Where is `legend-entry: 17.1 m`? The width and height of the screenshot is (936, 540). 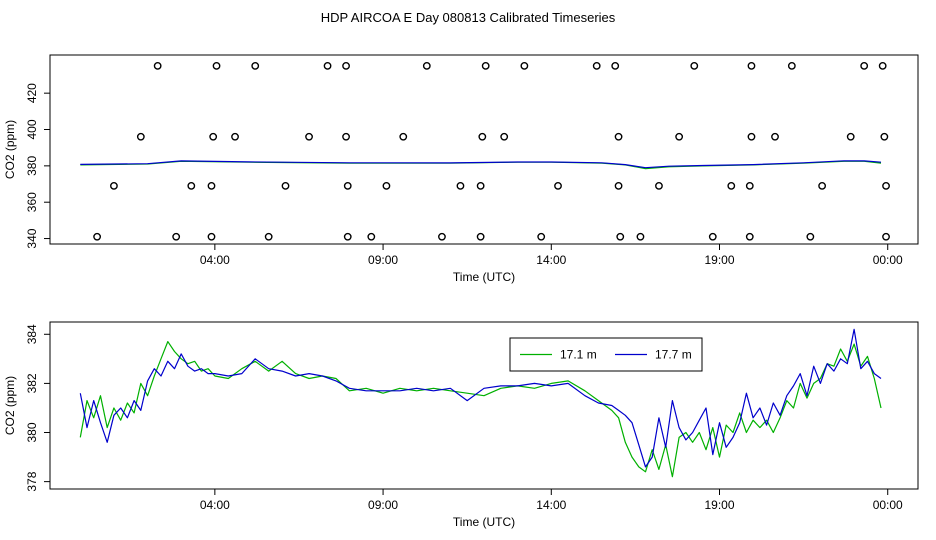
legend-entry: 17.1 m is located at coordinates (578, 355).